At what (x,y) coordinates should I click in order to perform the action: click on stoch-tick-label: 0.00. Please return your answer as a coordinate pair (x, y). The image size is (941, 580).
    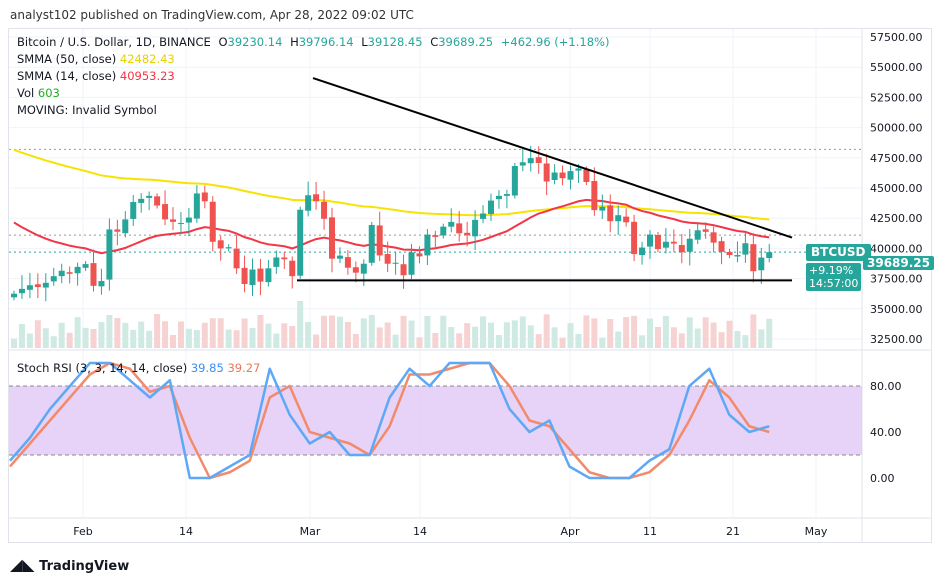
    Looking at the image, I should click on (882, 478).